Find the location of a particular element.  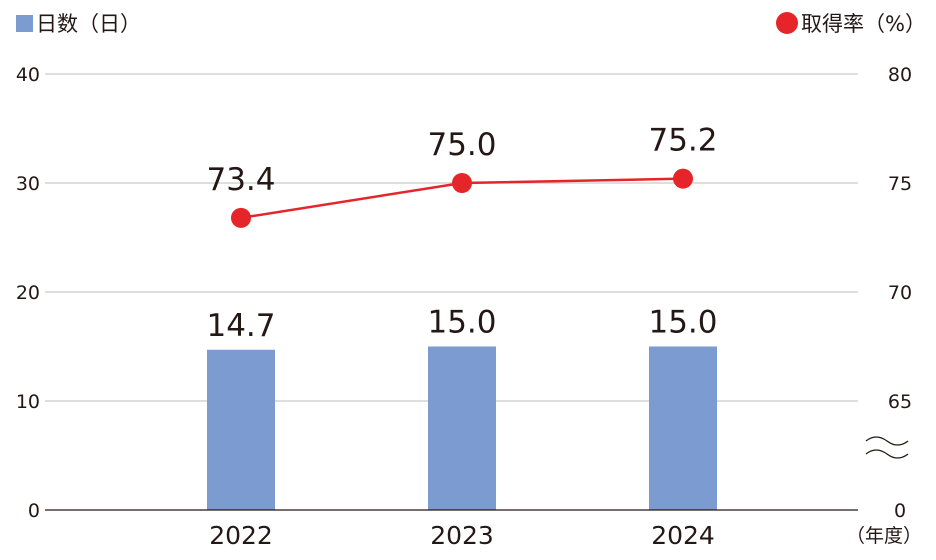

right-tick-label: 65 is located at coordinates (900, 402).